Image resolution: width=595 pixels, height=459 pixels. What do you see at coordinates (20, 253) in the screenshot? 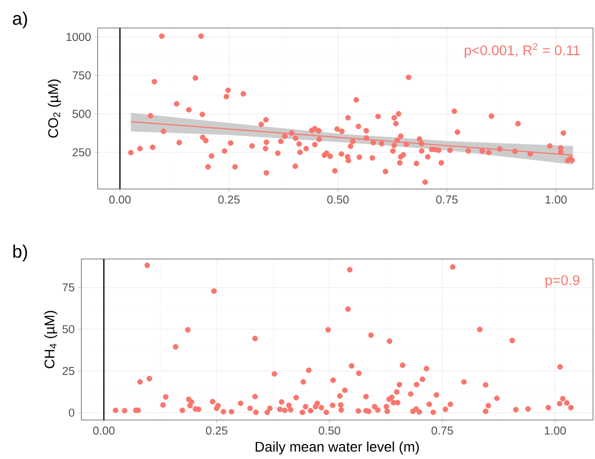
I see `chart-title: b)` at bounding box center [20, 253].